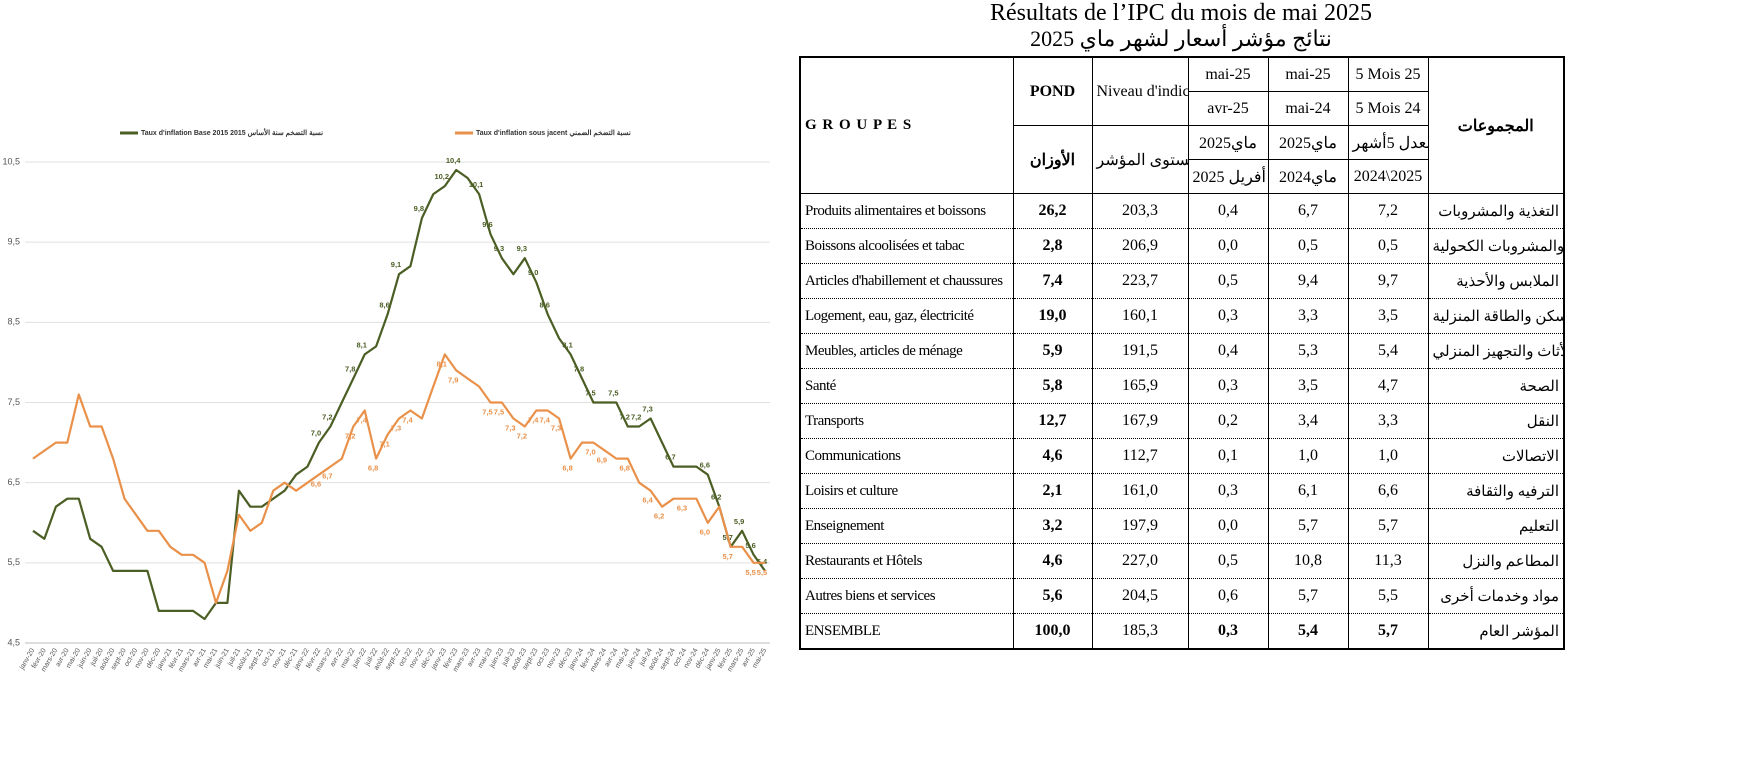  I want to click on table-cell: Loisirs et culture, so click(906, 491).